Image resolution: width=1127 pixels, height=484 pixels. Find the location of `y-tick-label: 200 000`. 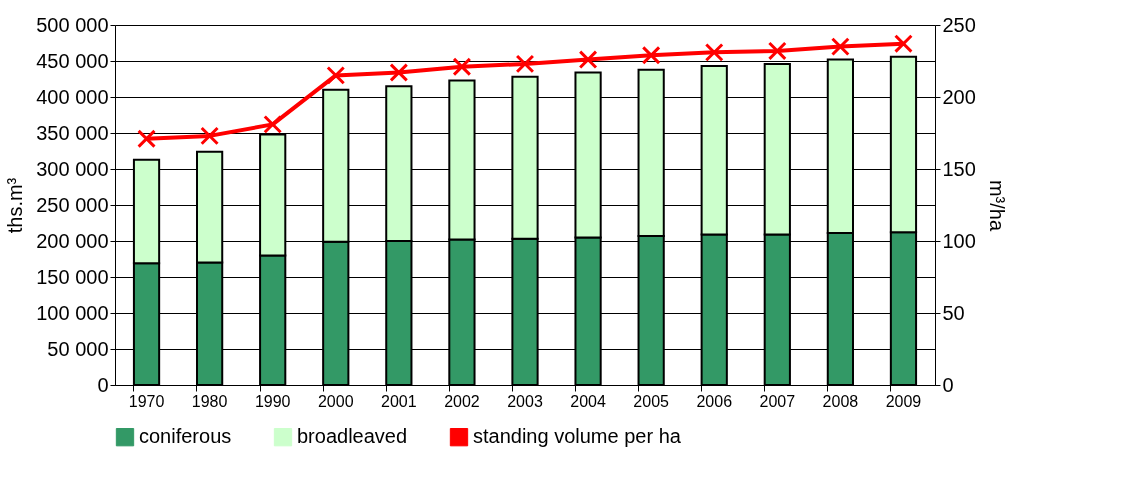

y-tick-label: 200 000 is located at coordinates (72, 240).